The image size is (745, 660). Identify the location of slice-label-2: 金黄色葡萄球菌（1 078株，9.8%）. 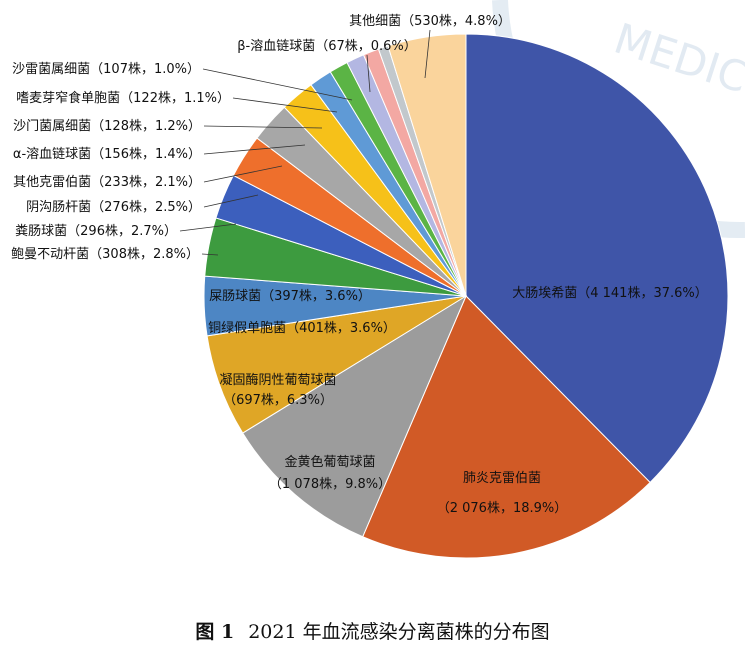
(330, 473).